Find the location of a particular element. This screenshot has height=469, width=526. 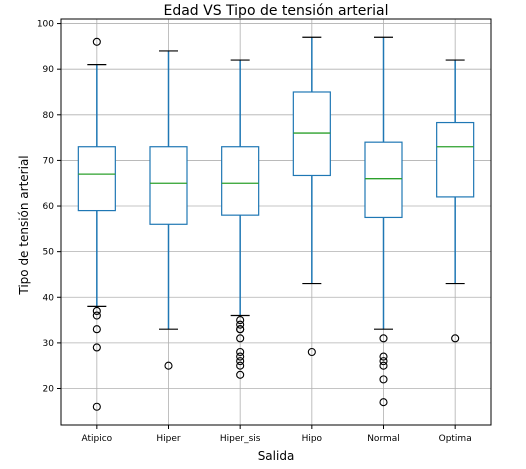

y-tick-label: 30 is located at coordinates (49, 344).